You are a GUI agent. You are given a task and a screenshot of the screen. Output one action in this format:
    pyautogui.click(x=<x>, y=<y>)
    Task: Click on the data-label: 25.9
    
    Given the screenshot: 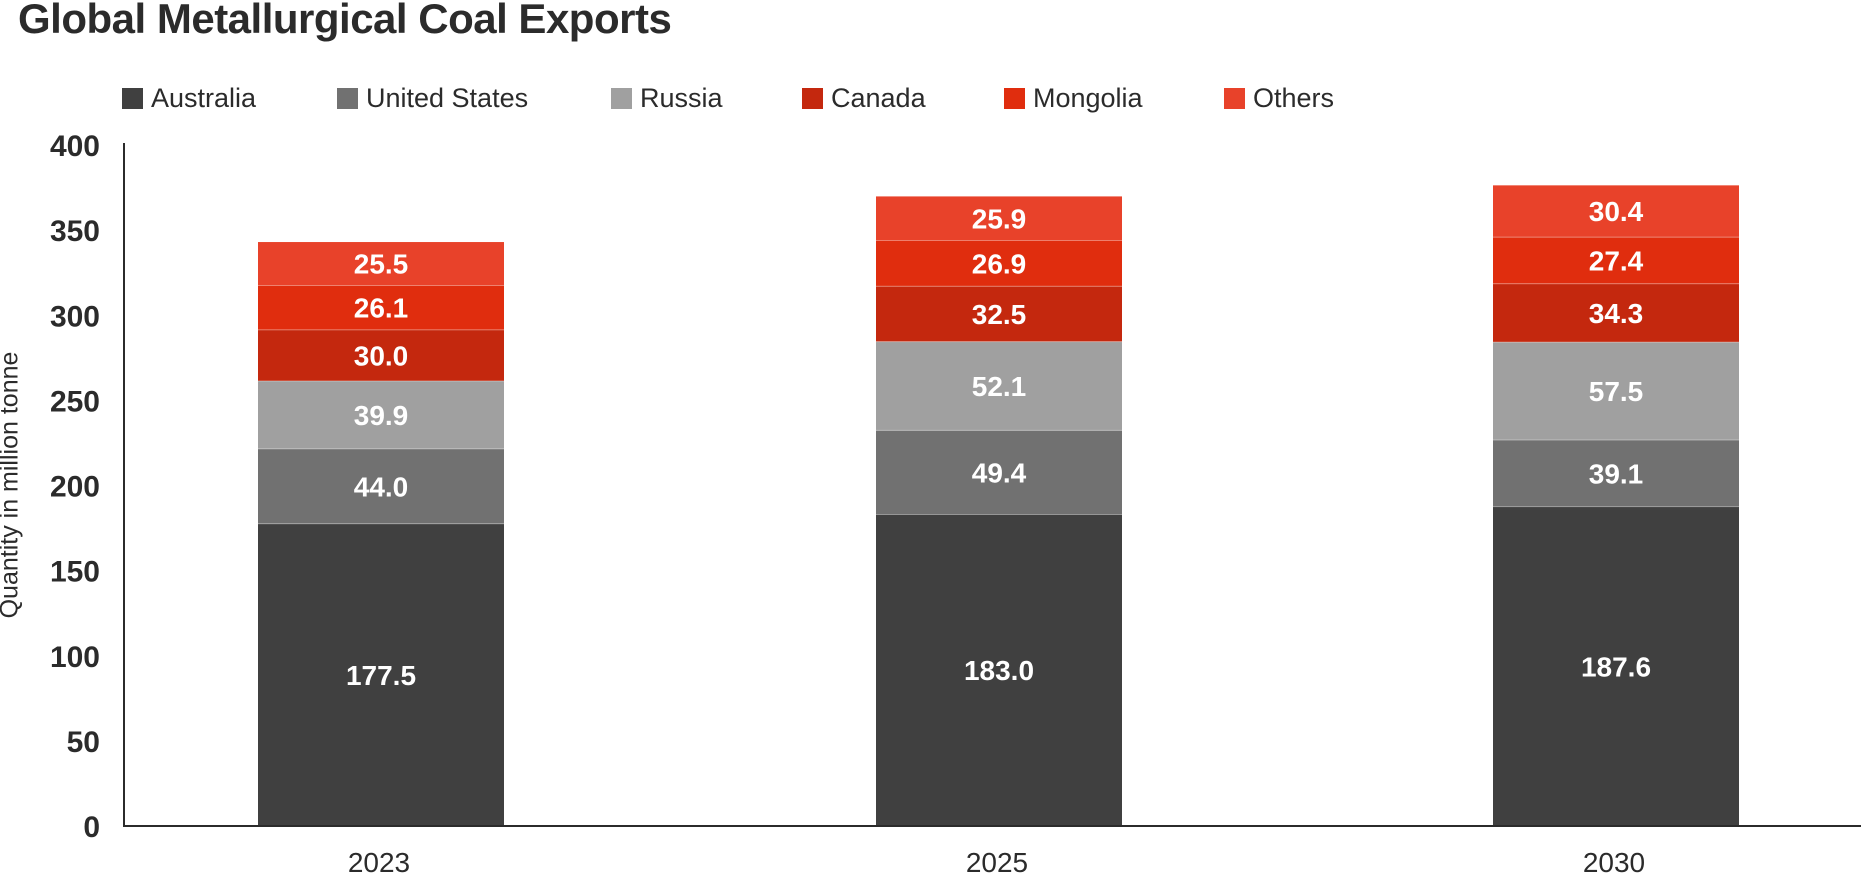 What is the action you would take?
    pyautogui.click(x=999, y=218)
    